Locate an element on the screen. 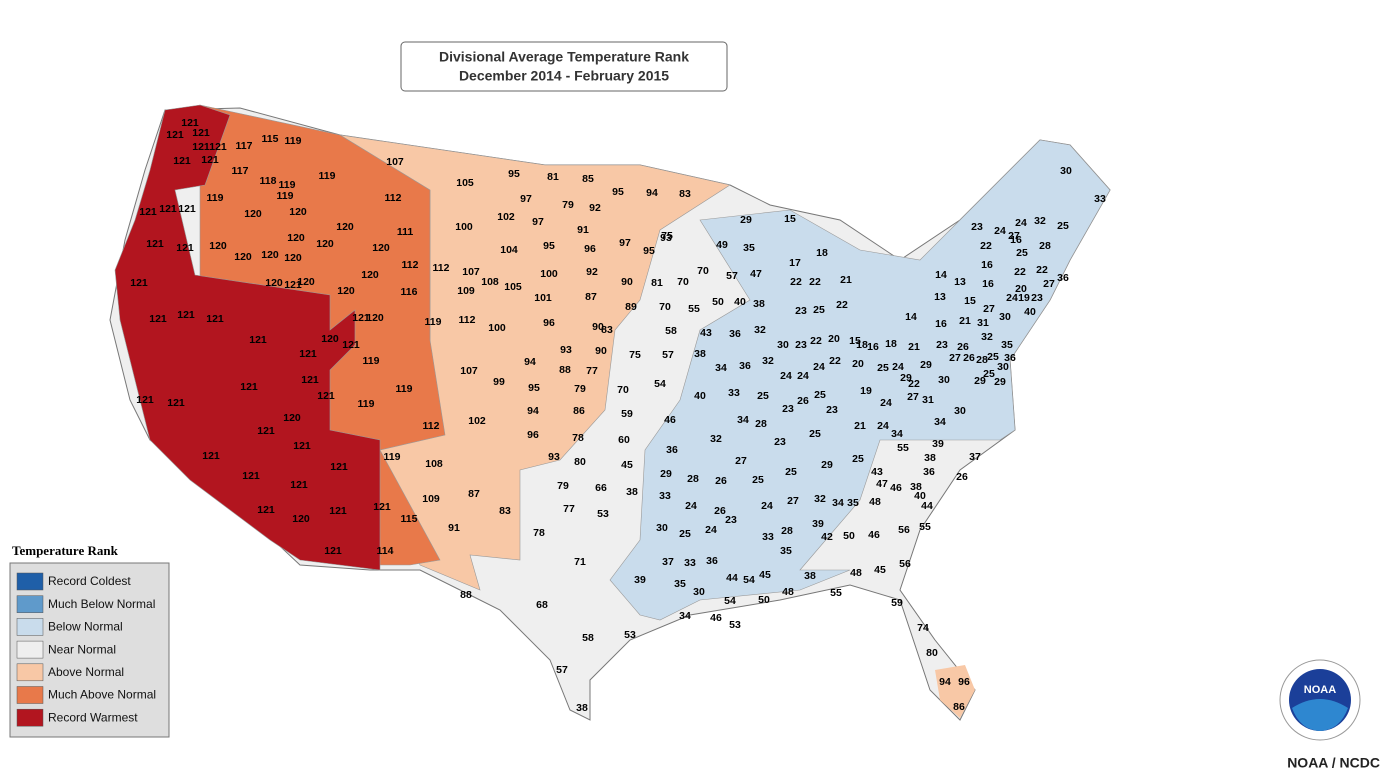 This screenshot has width=1390, height=783. division-rank: 60 is located at coordinates (624, 440).